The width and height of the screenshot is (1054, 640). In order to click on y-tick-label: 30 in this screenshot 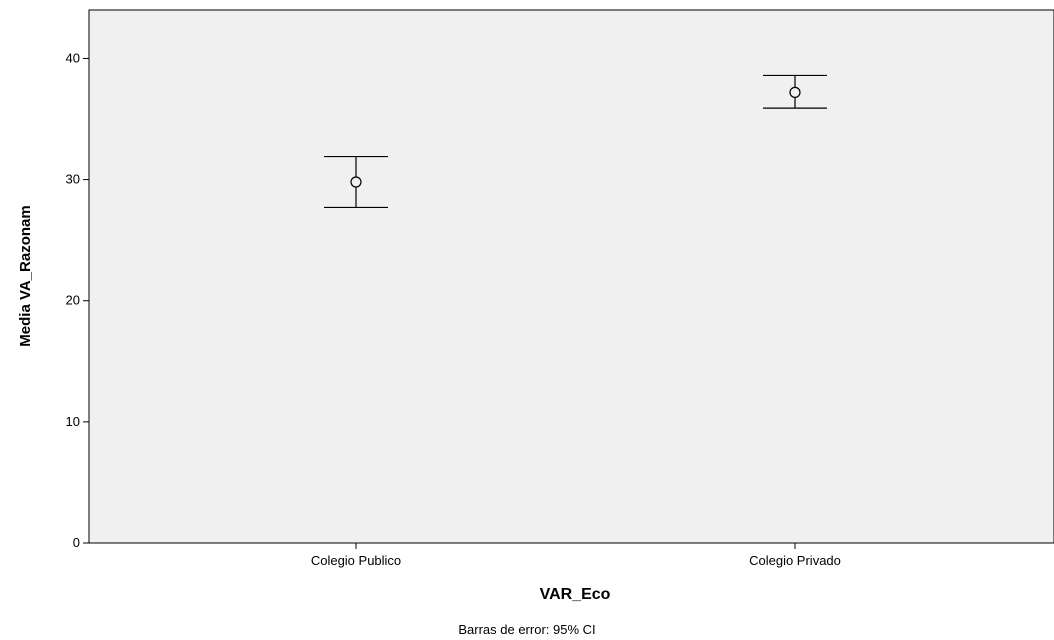, I will do `click(73, 179)`.